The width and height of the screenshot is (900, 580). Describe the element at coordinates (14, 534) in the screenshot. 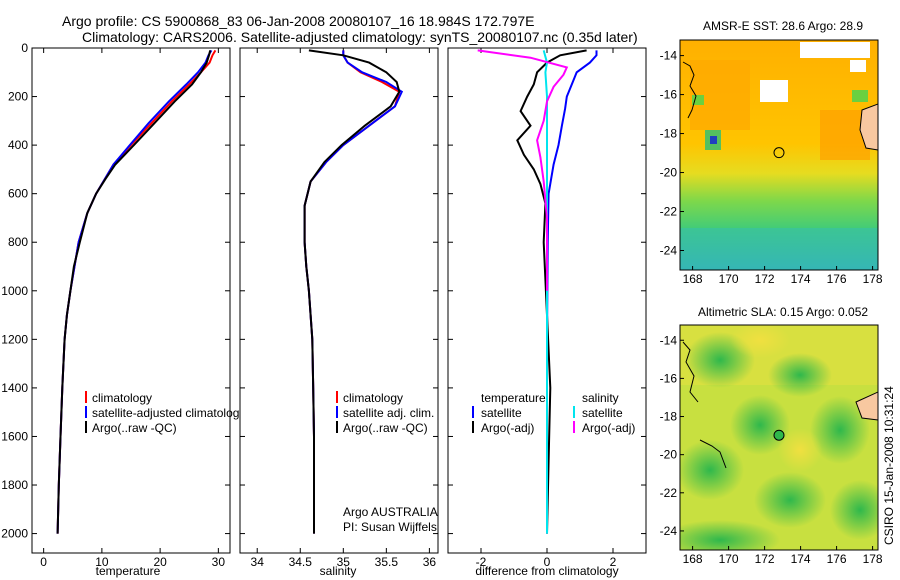

I see `depth-tick-label: 2000` at that location.